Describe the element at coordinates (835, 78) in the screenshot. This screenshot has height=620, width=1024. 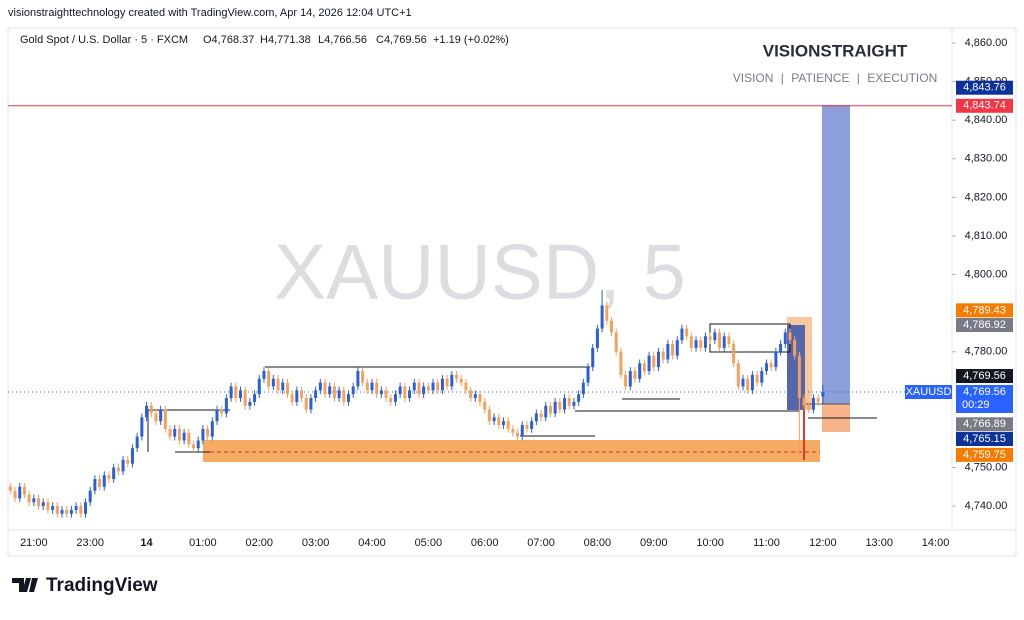
I see `tagline: VISION | PATIENCE | EXECUTION` at that location.